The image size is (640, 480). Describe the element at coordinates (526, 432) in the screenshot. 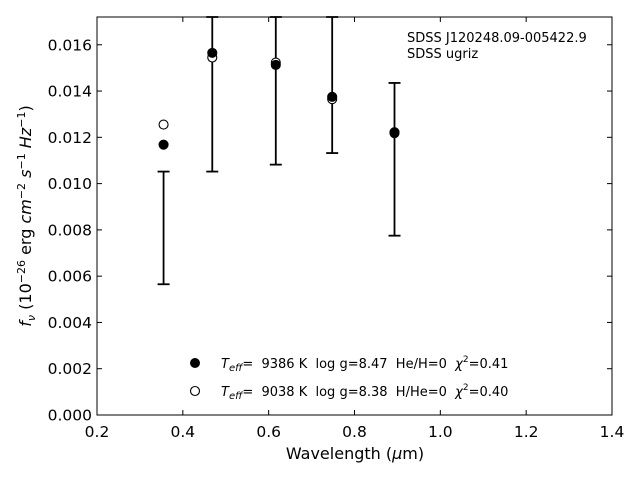

I see `x-tick-label: 1.2` at that location.